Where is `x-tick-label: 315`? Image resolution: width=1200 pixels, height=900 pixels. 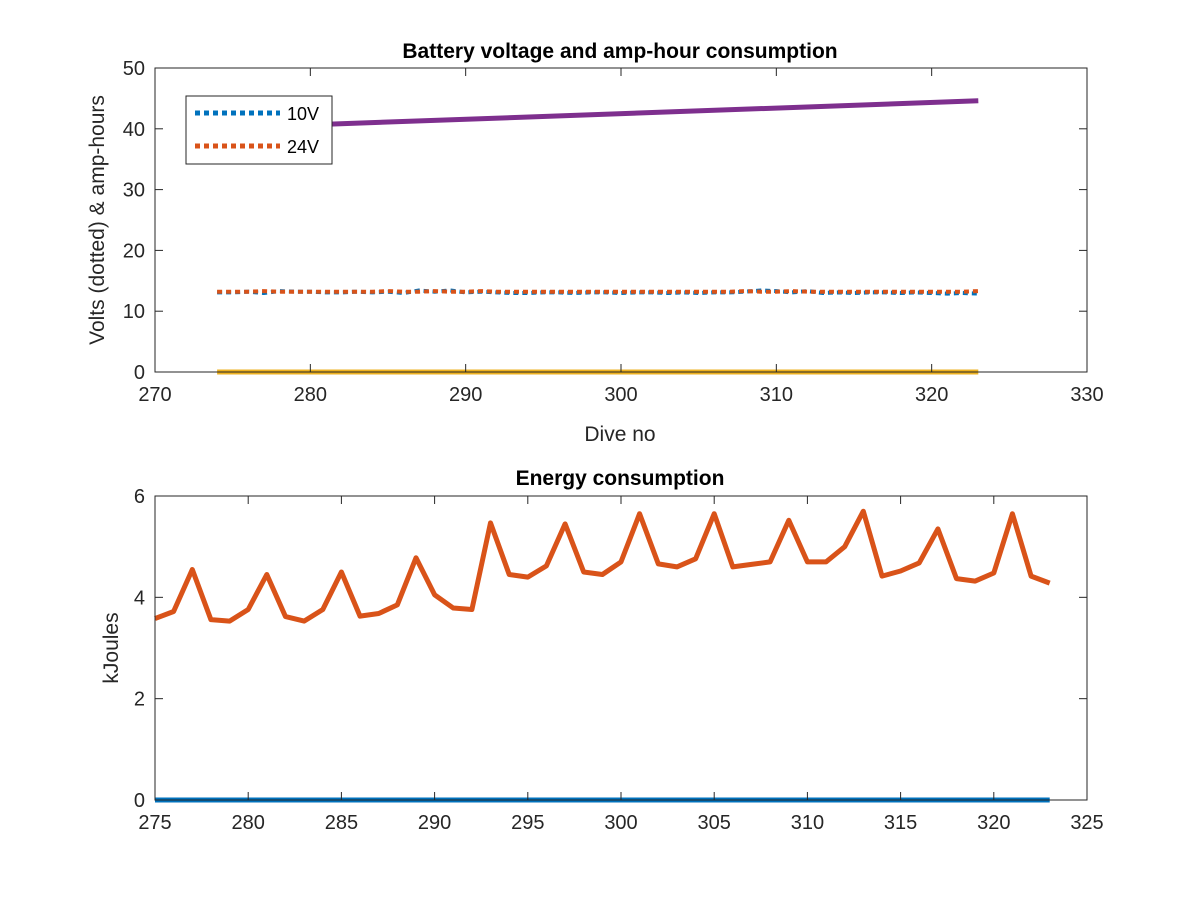 x-tick-label: 315 is located at coordinates (900, 823).